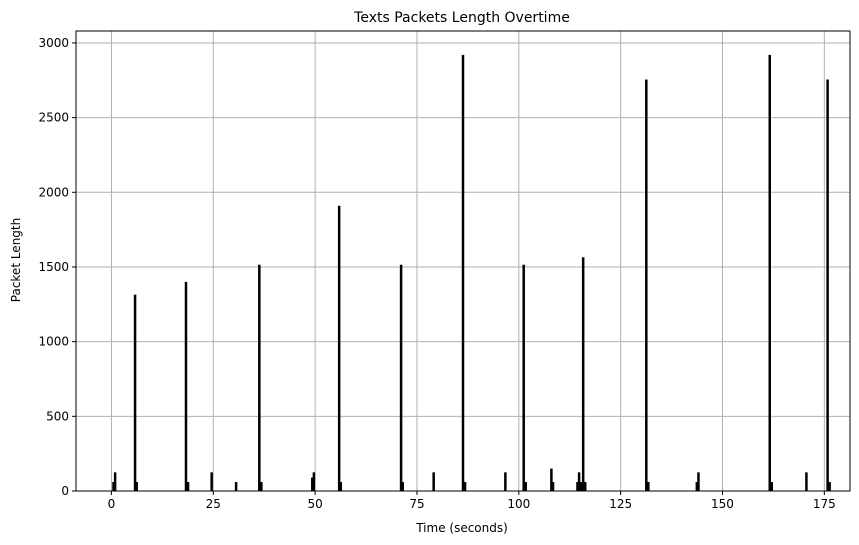 This screenshot has height=545, width=859. Describe the element at coordinates (112, 504) in the screenshot. I see `x-tick-label: 0` at that location.